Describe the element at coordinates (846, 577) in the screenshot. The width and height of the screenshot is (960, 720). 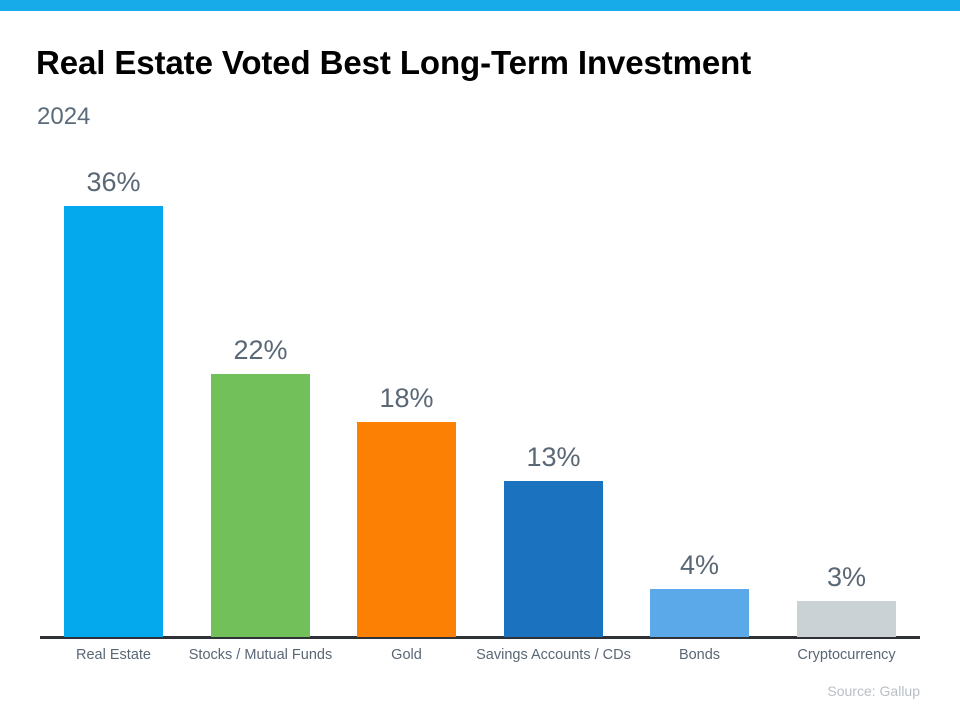
I see `bar-value-label: 3%` at that location.